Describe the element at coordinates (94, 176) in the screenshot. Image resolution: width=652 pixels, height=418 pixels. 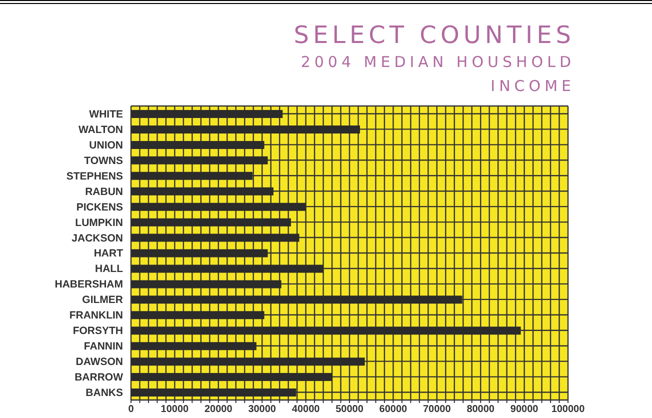
I see `y-tick-label: STEPHENS` at that location.